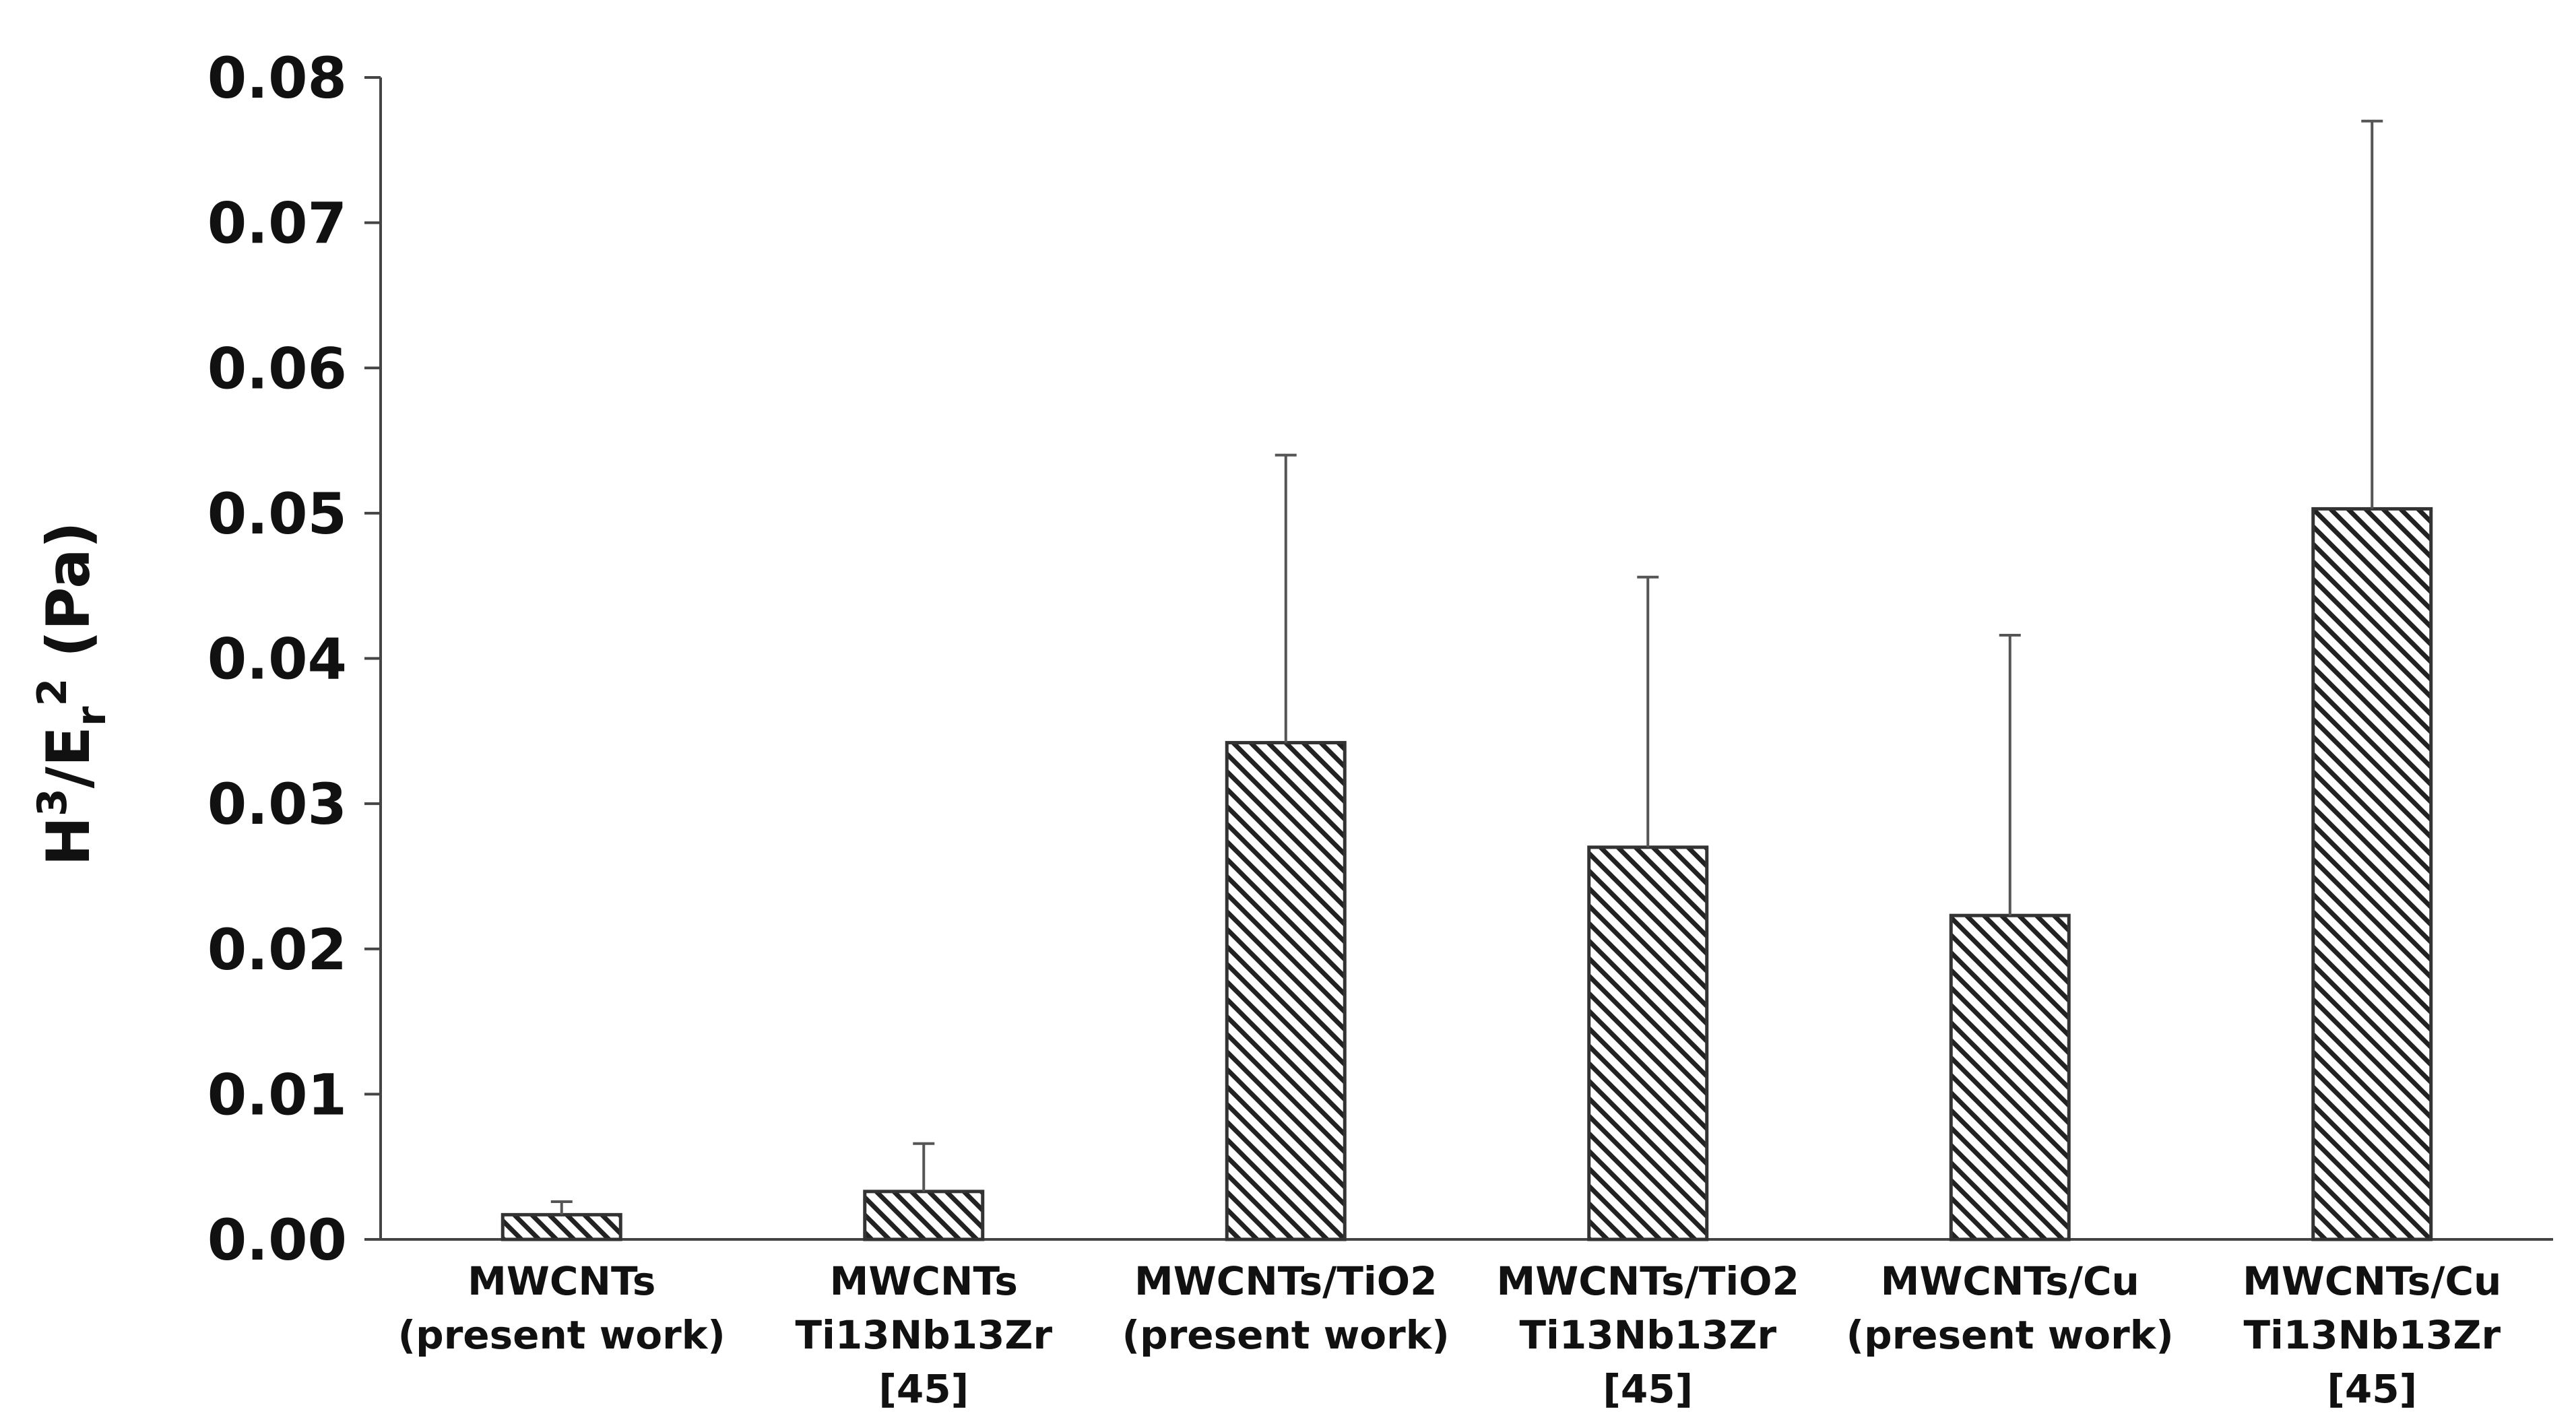 This screenshot has height=1428, width=2576. Describe the element at coordinates (277, 804) in the screenshot. I see `y-tick-label: 0.03` at that location.